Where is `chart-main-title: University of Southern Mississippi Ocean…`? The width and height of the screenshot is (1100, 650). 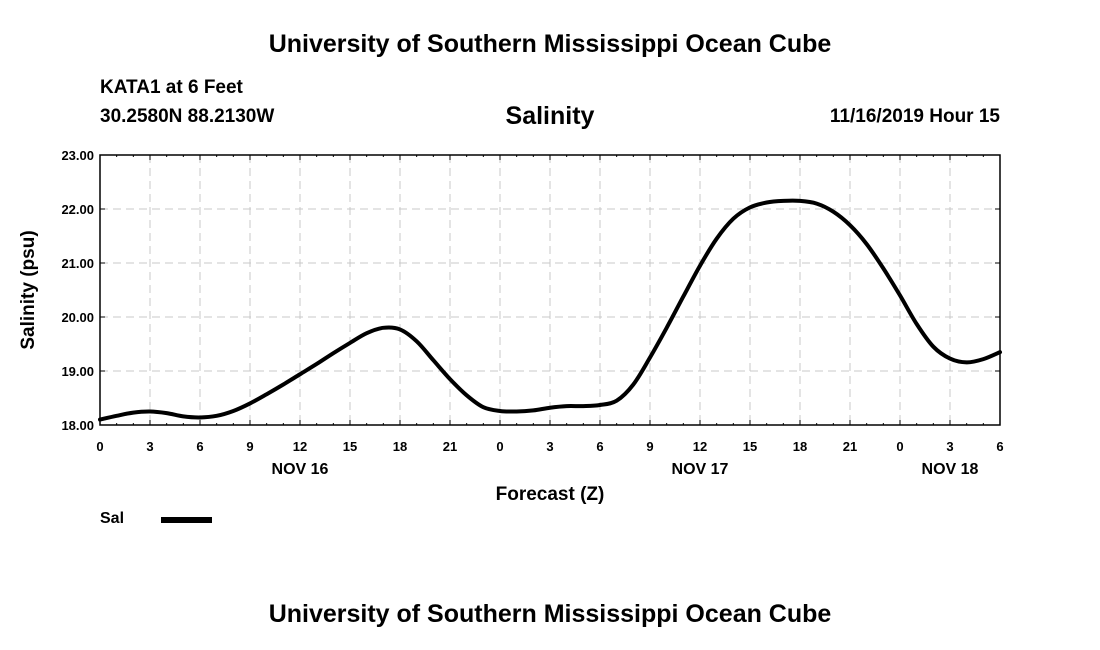
chart-main-title: University of Southern Mississippi Ocean… is located at coordinates (550, 44).